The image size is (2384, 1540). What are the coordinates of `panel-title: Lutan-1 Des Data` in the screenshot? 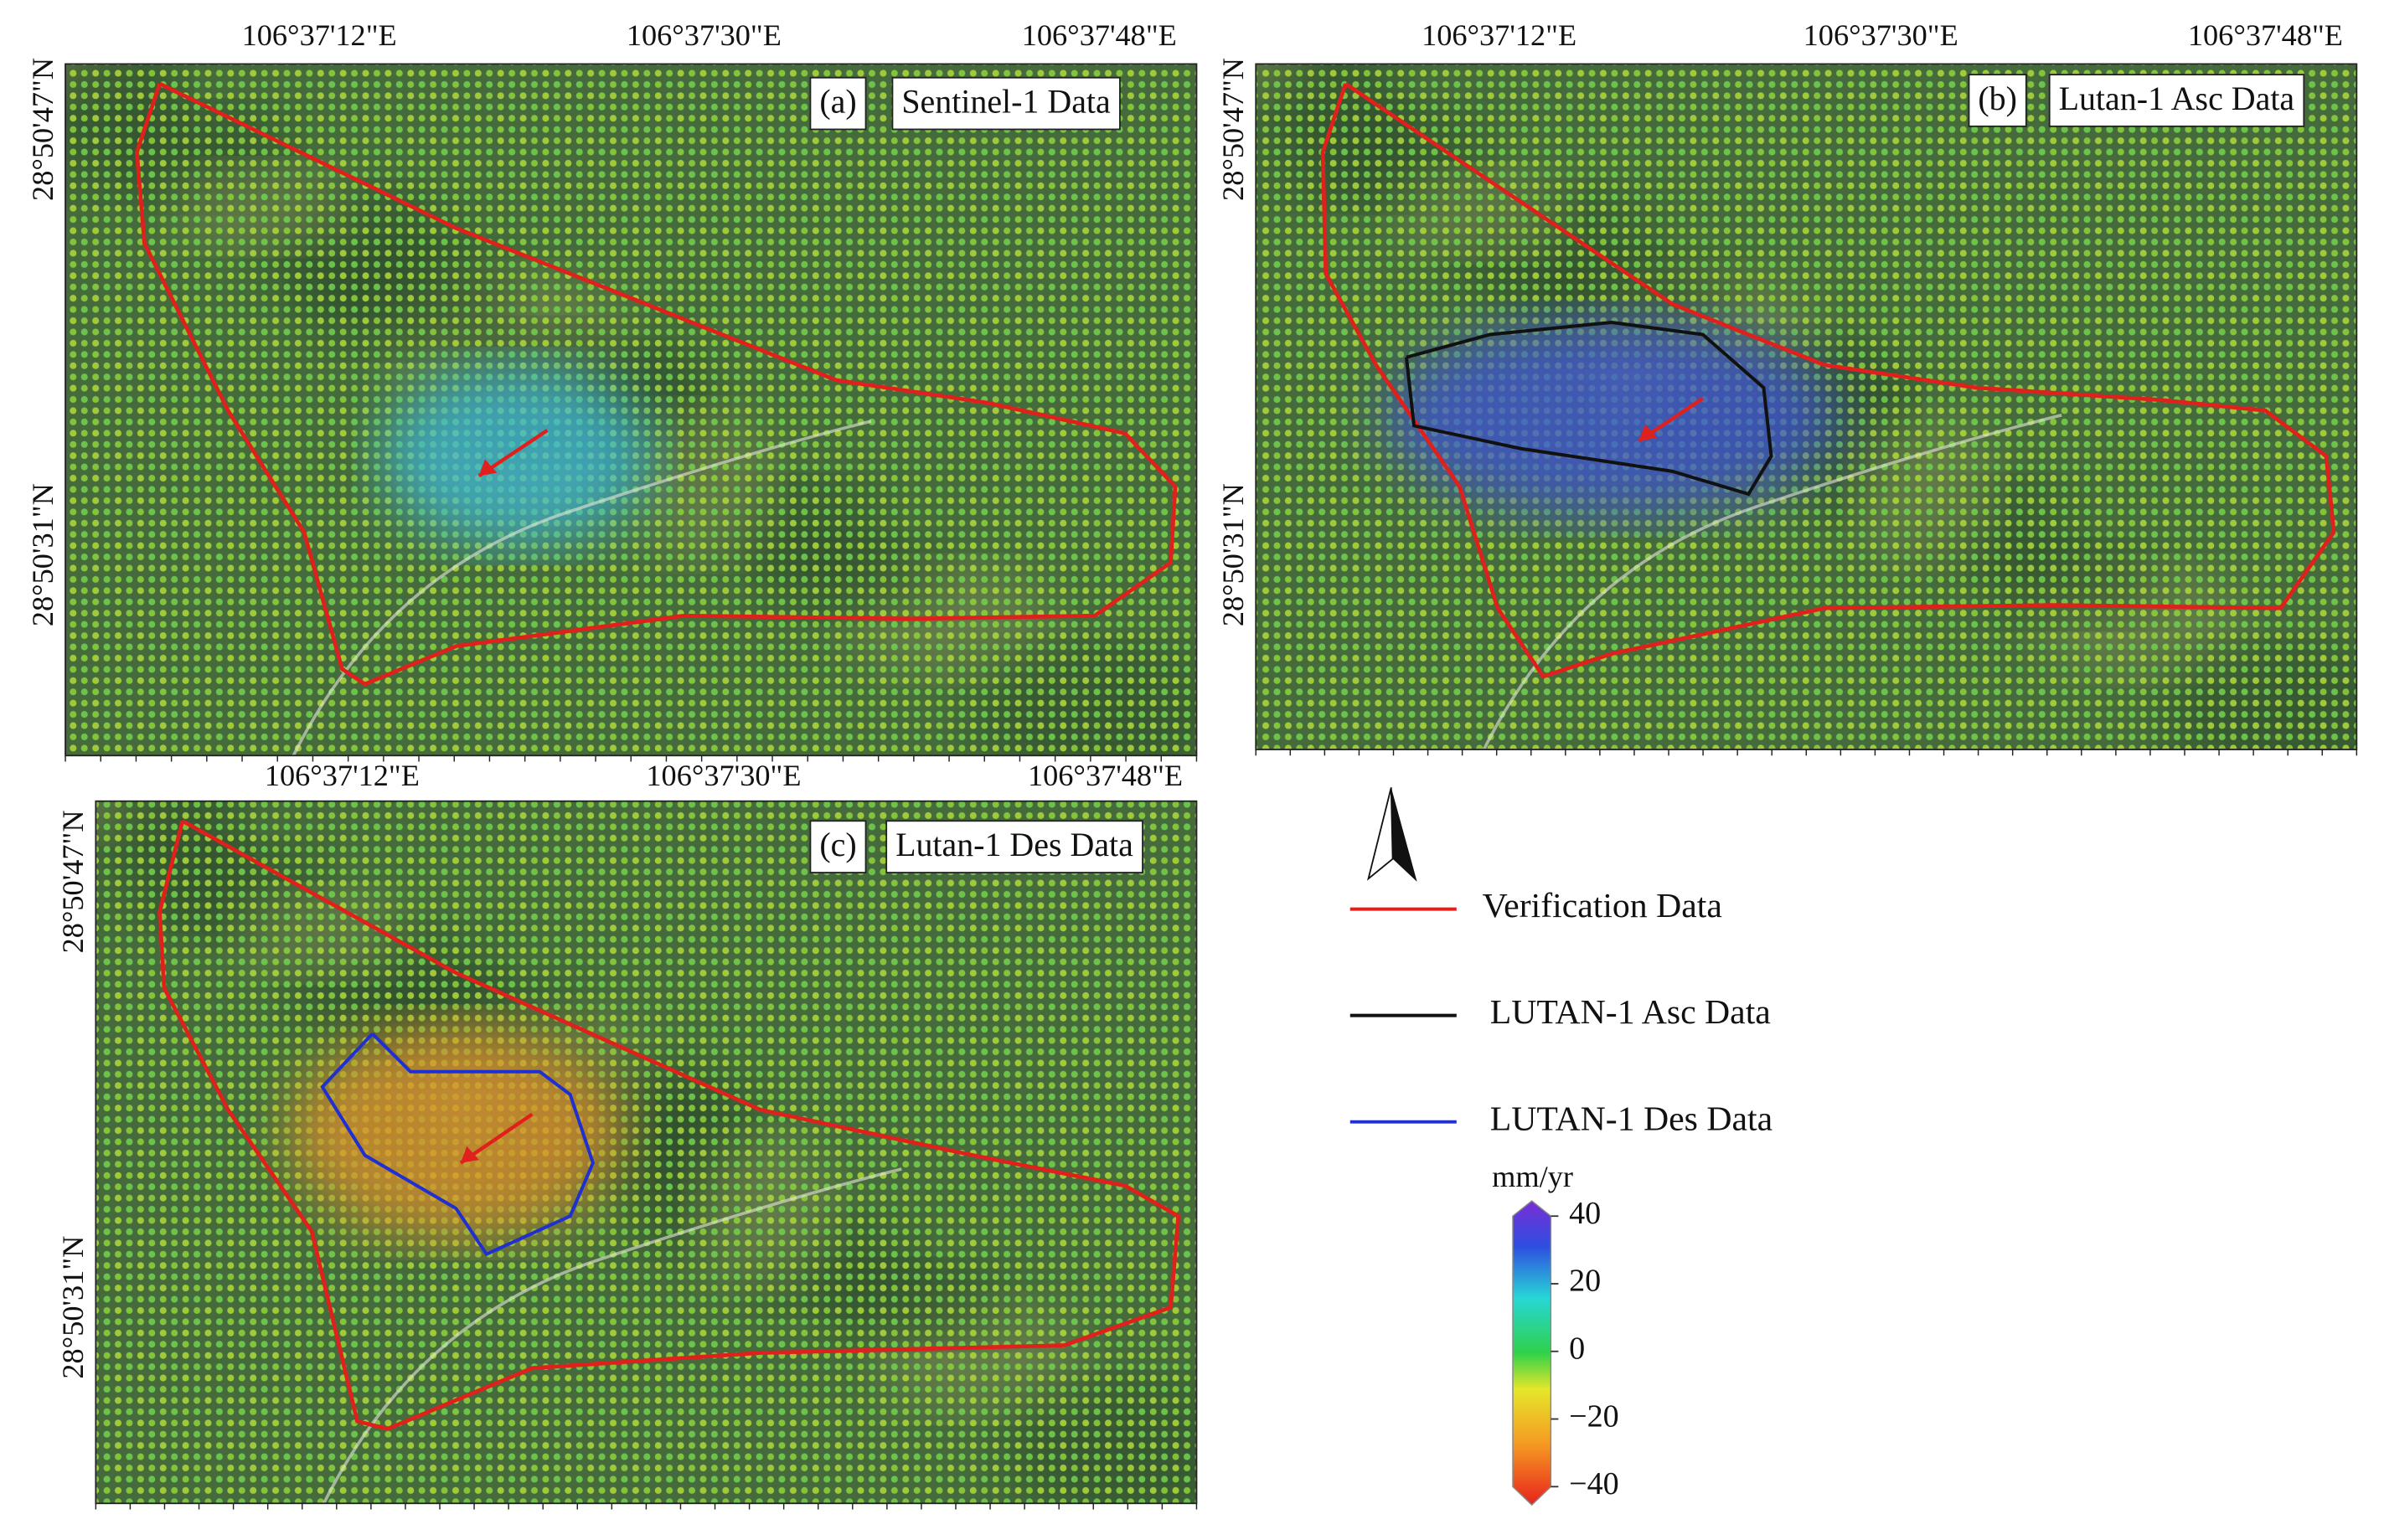 It's located at (1014, 845).